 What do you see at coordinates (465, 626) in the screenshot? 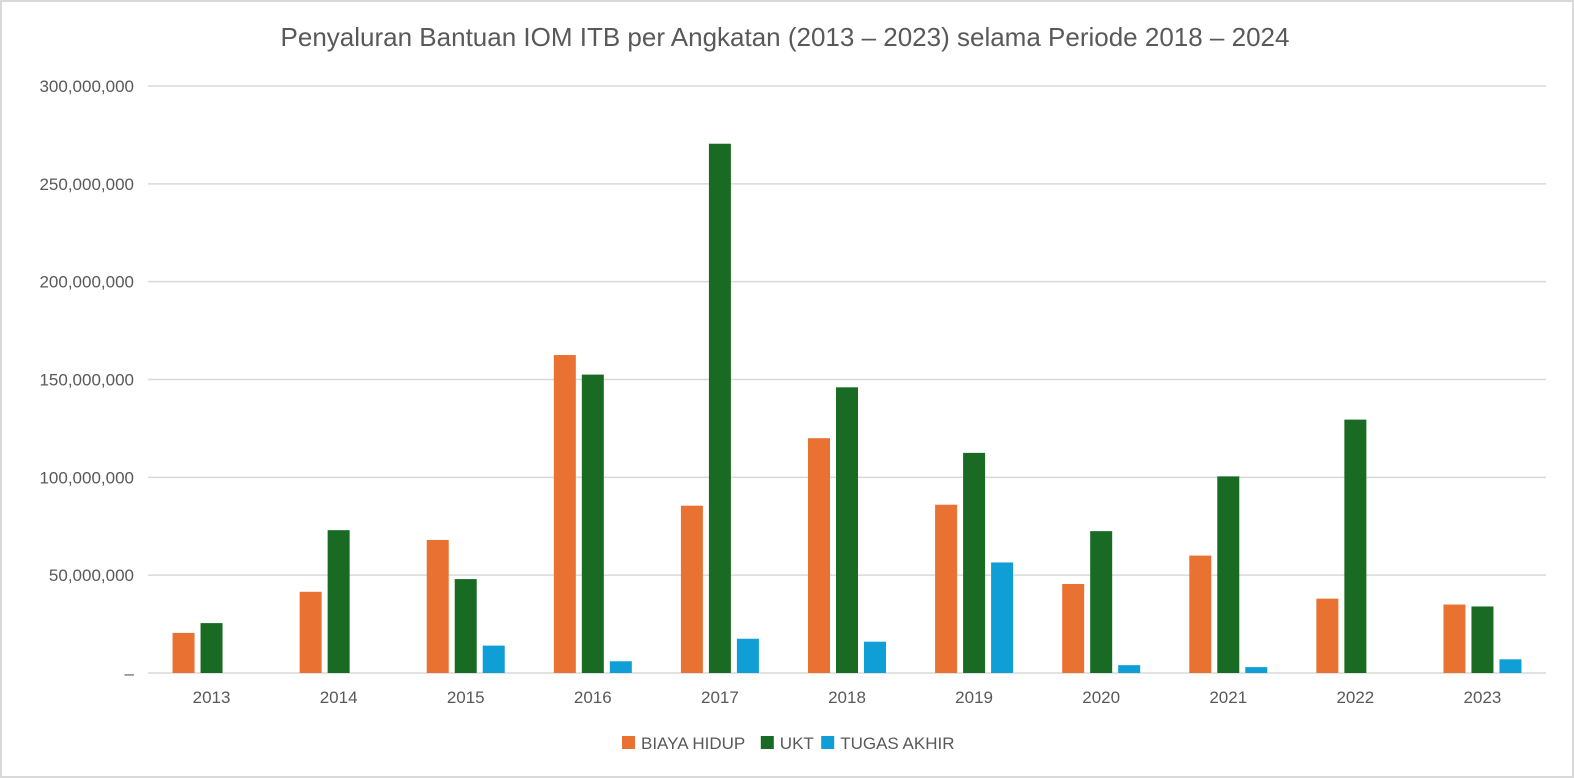
I see `bar-ukt-2015` at bounding box center [465, 626].